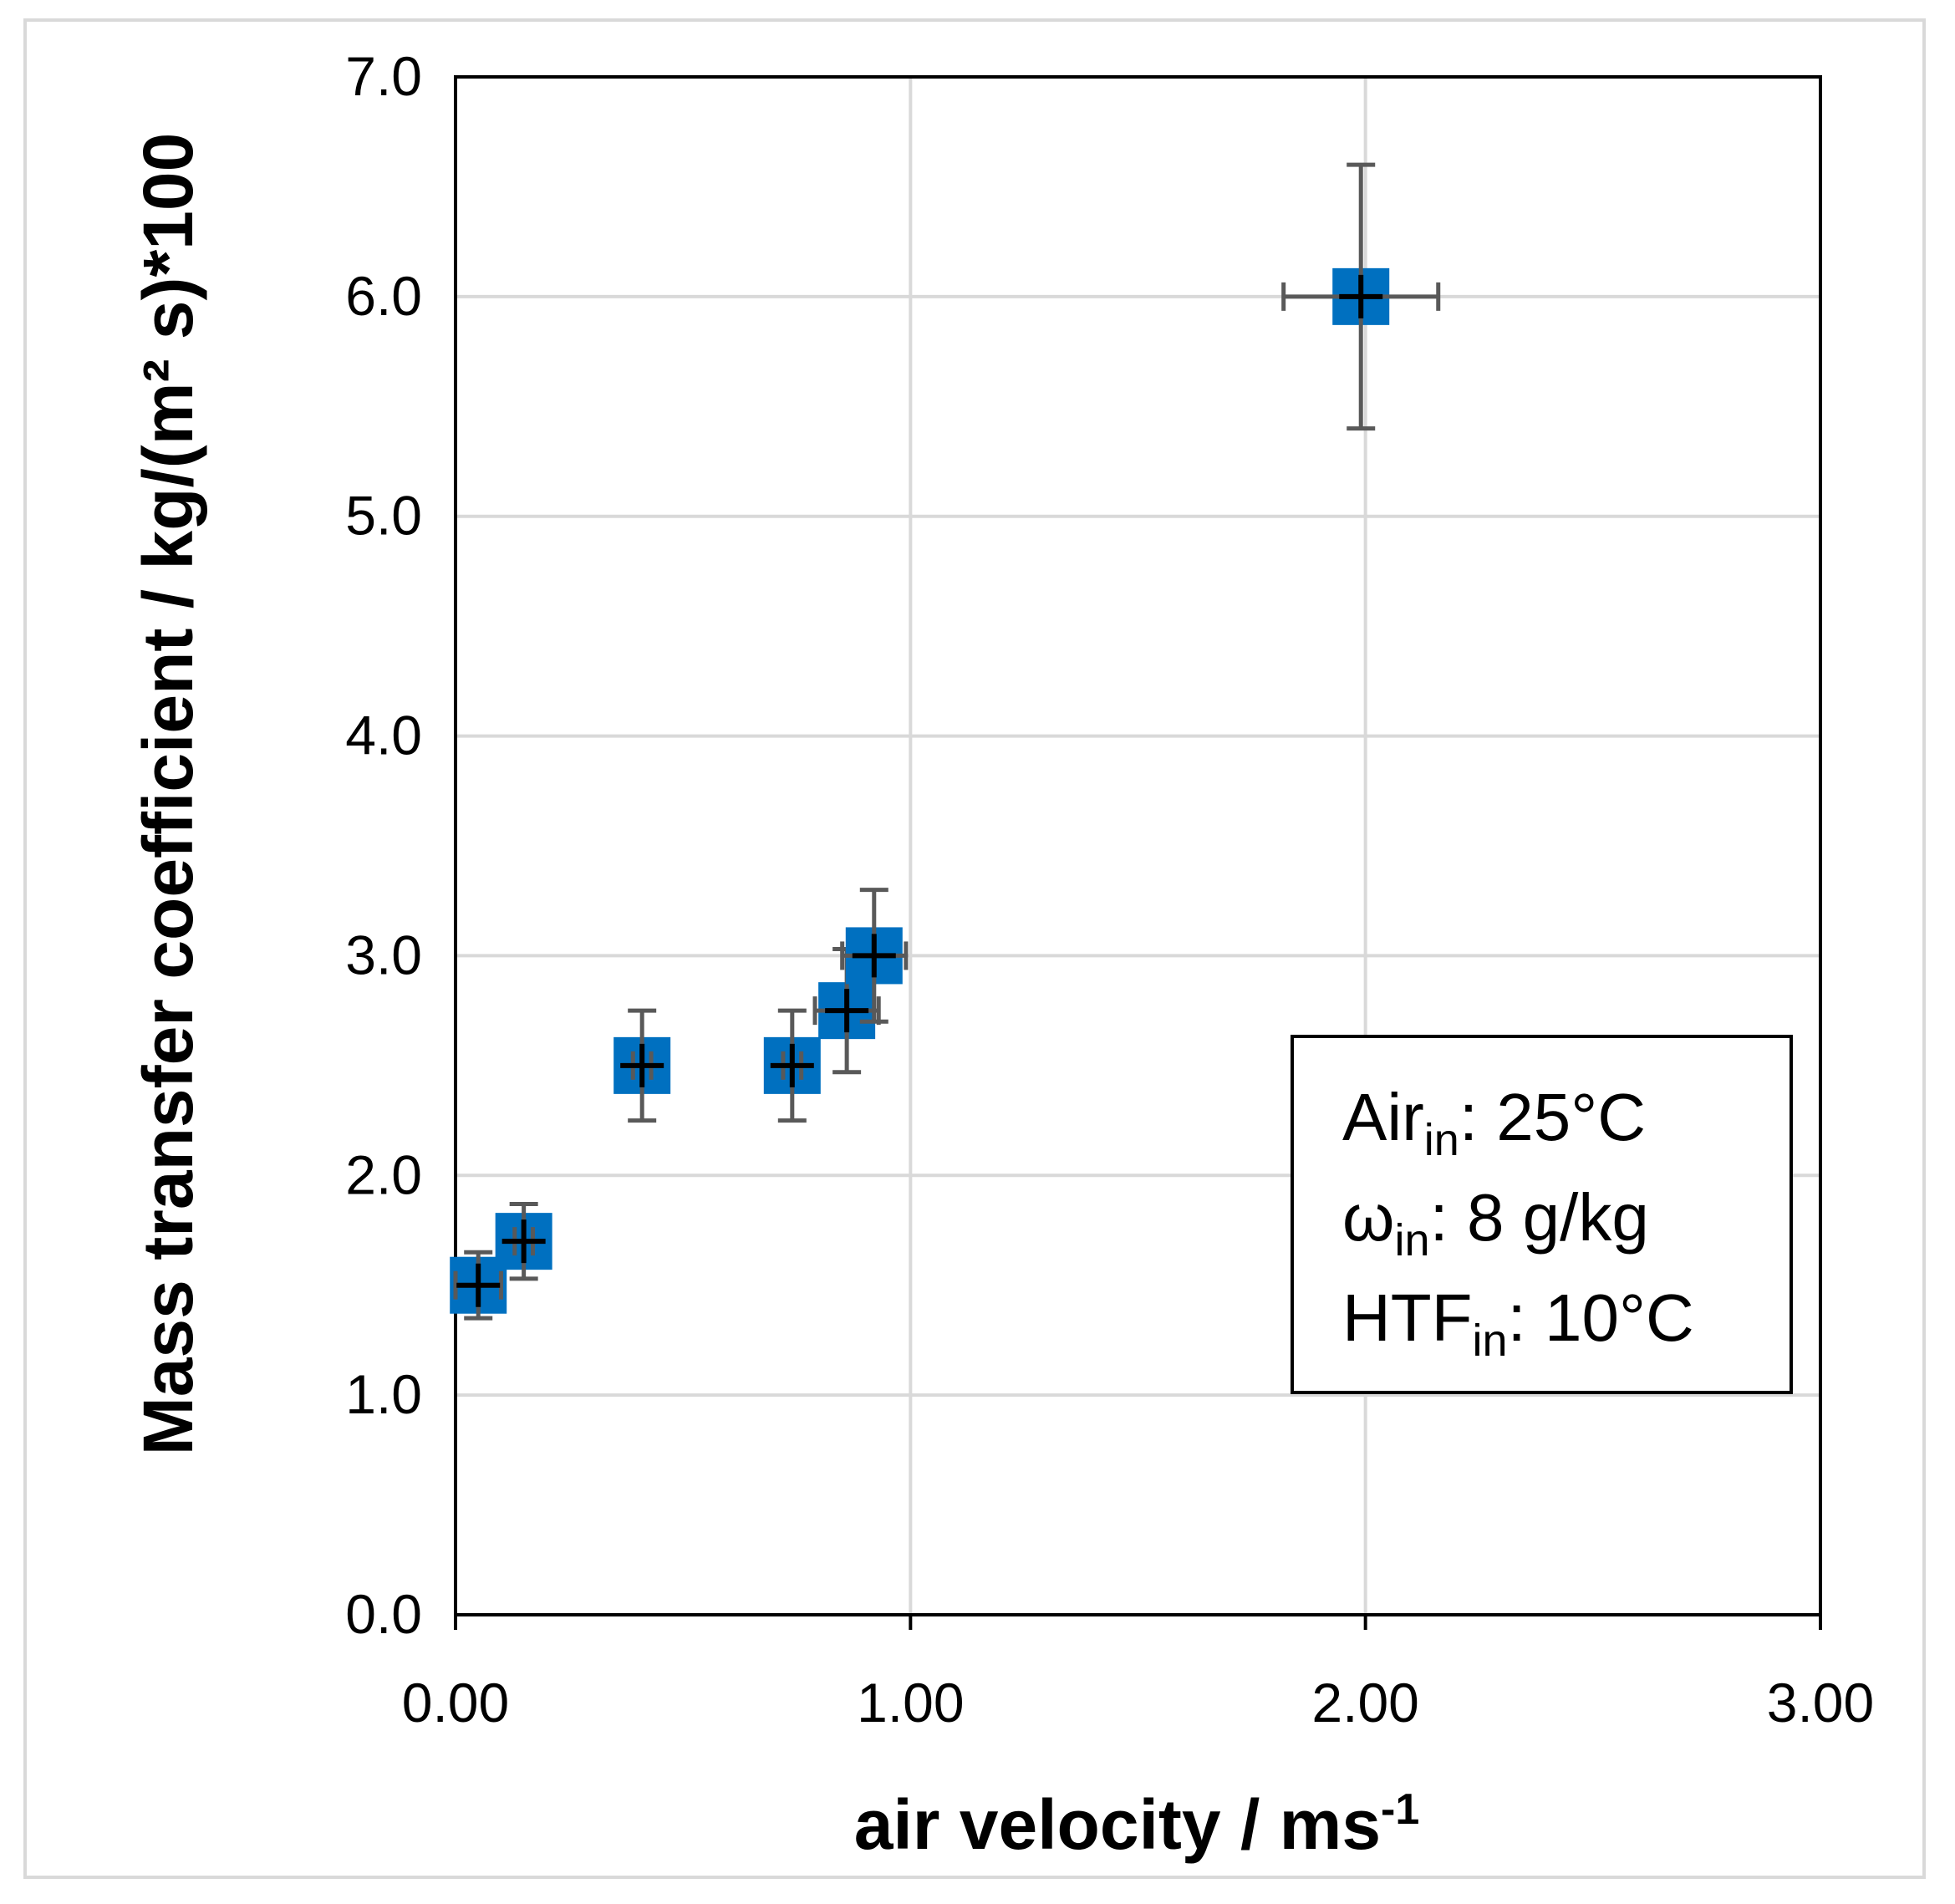 The image size is (1955, 1904). Describe the element at coordinates (1518, 1323) in the screenshot. I see `note-line-htf: HTFin: 10°C` at that location.